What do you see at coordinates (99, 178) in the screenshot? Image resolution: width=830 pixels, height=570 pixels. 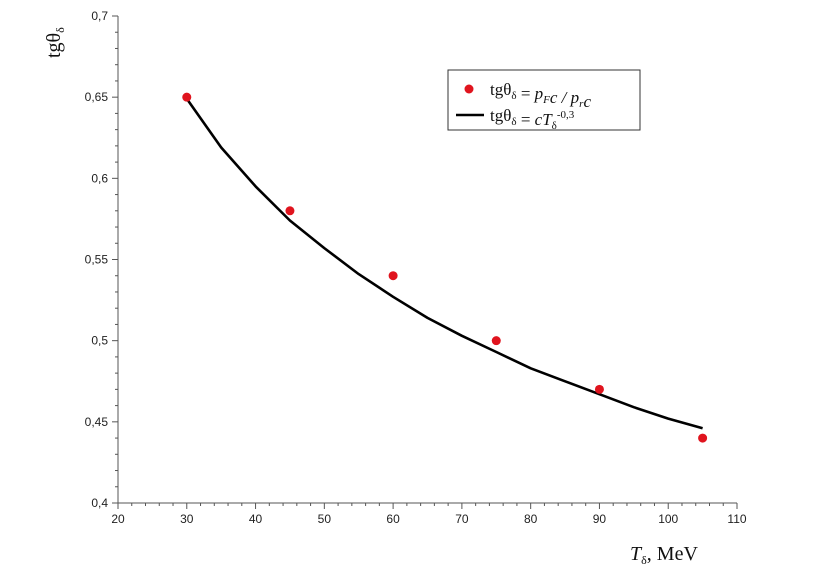 I see `y-tick-label: 0,6` at bounding box center [99, 178].